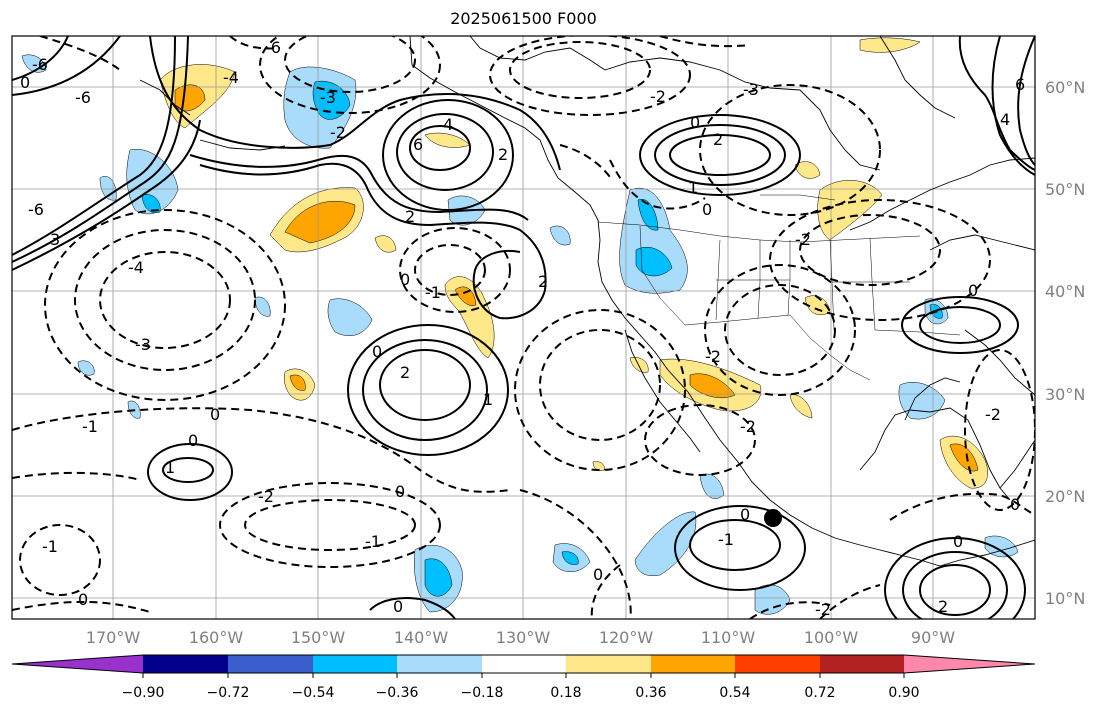  What do you see at coordinates (779, 287) in the screenshot?
I see `political-borders` at bounding box center [779, 287].